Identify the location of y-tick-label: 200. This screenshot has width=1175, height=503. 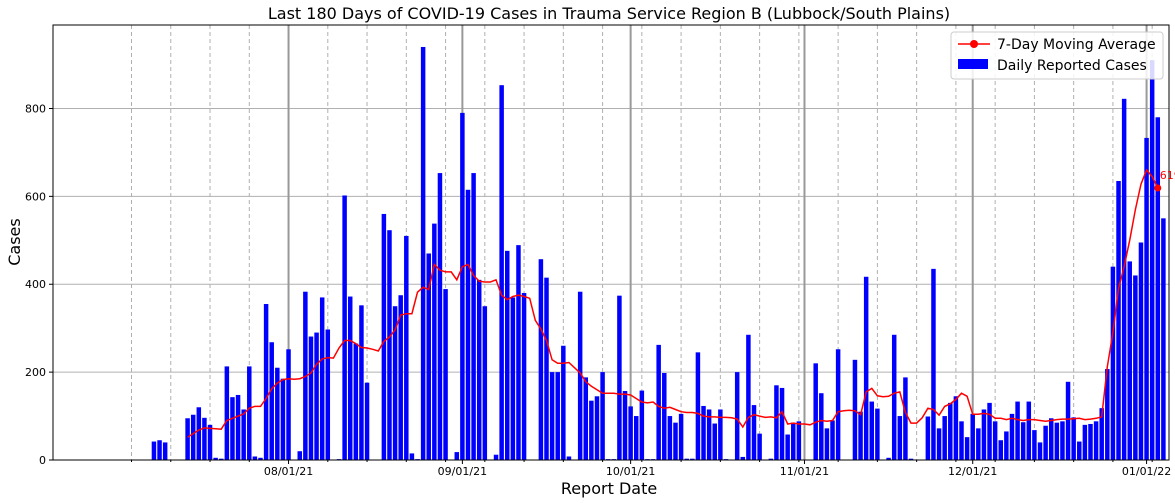
(35, 372).